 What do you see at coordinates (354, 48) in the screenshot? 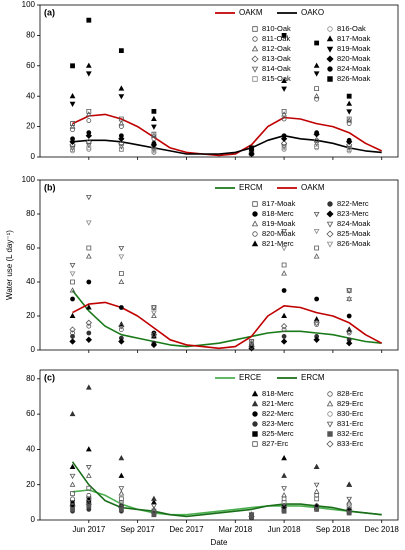
I see `legend-label: 819-Moak` at bounding box center [354, 48].